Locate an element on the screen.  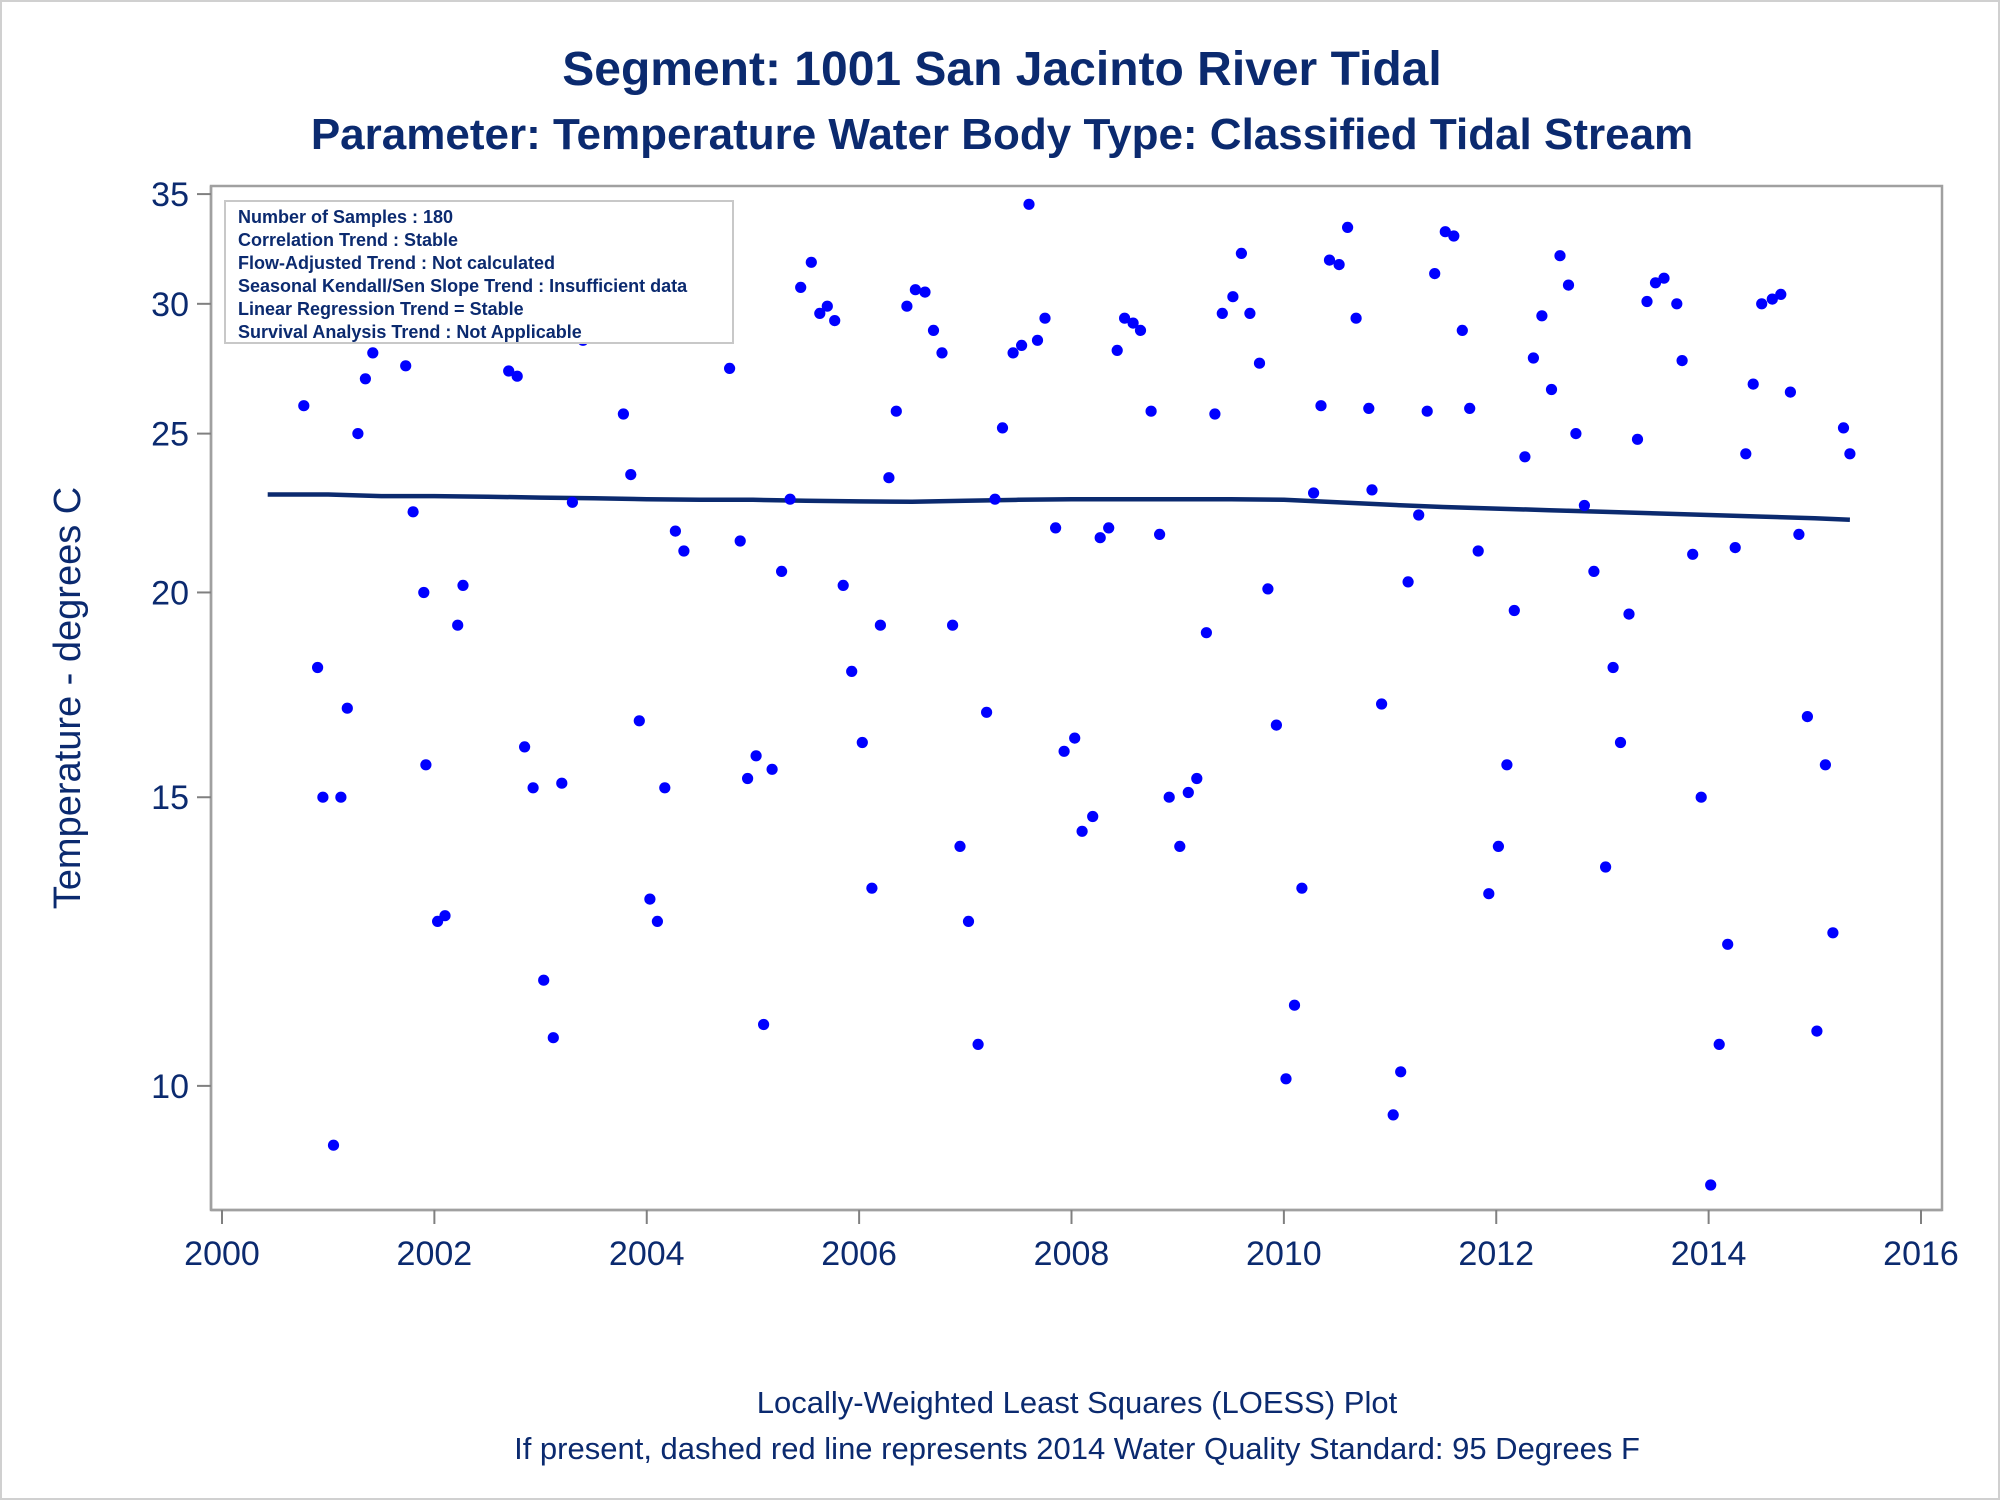
x-axis: 2000 2002 2004 2006 2008 2010 2012 2014 2016 is located at coordinates (1071, 1240).